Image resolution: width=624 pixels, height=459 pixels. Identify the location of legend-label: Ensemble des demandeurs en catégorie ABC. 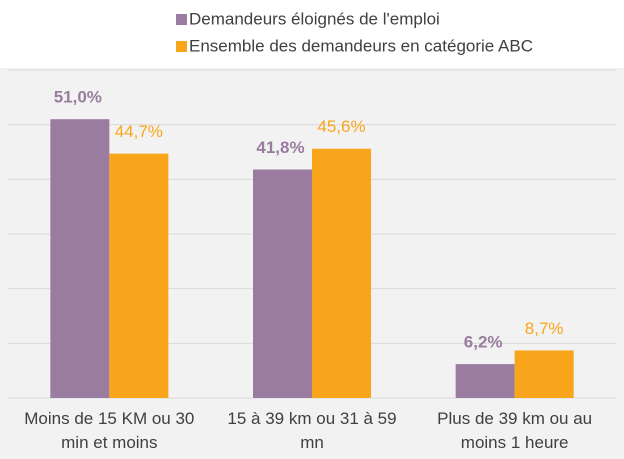
(361, 45).